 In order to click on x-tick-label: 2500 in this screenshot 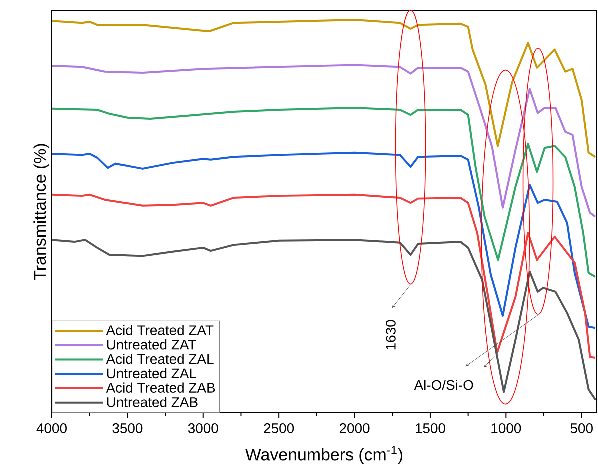, I will do `click(279, 429)`.